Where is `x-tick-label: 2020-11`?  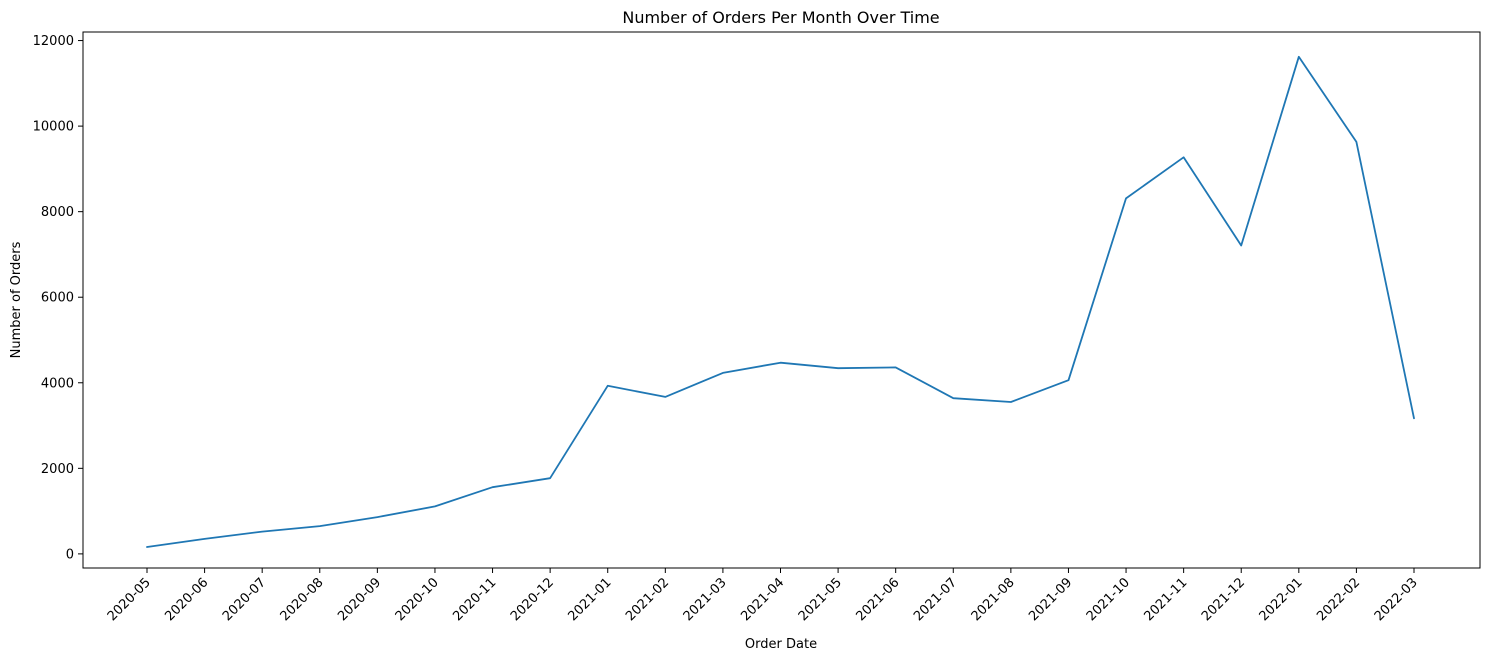
x-tick-label: 2020-11 is located at coordinates (474, 599).